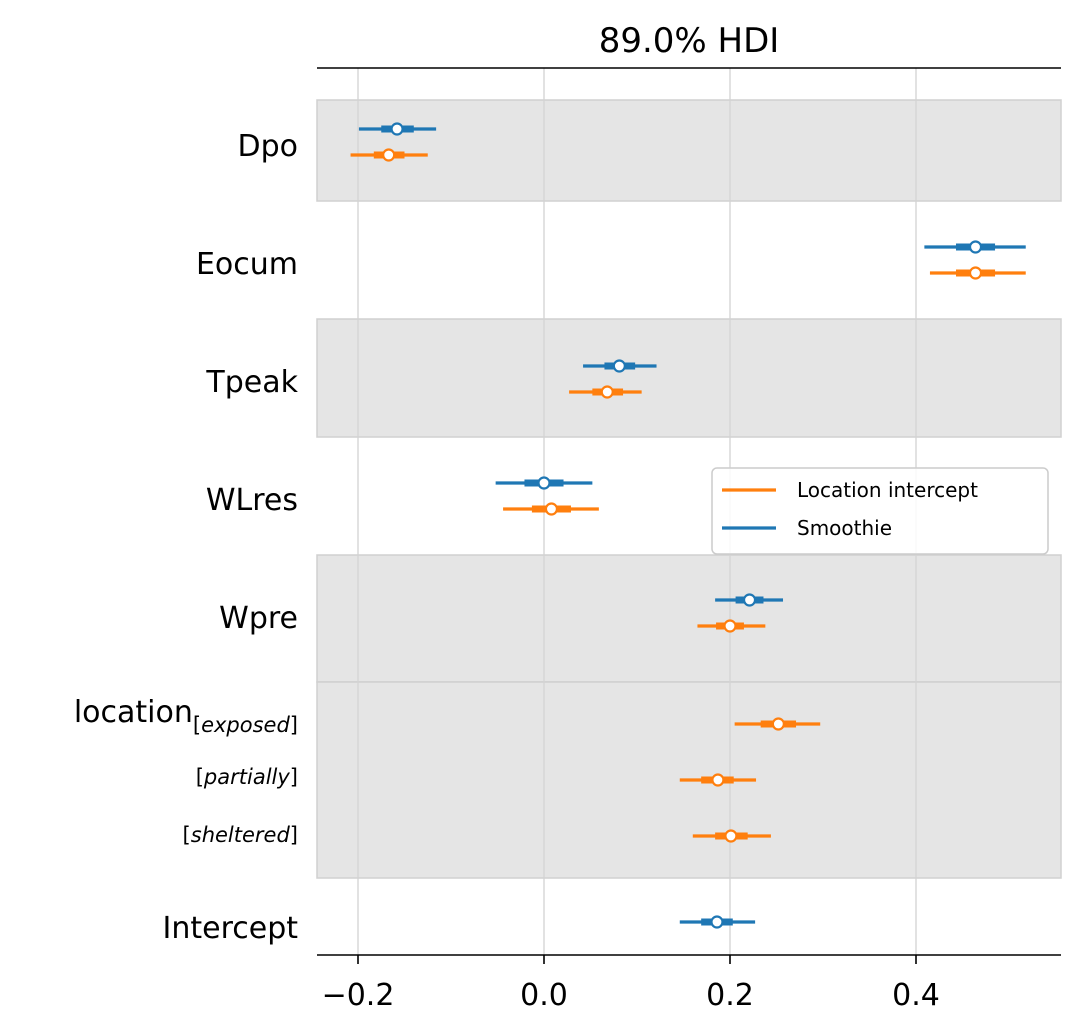 The height and width of the screenshot is (1030, 1080). I want to click on row-label-location: location[exposed], so click(186, 716).